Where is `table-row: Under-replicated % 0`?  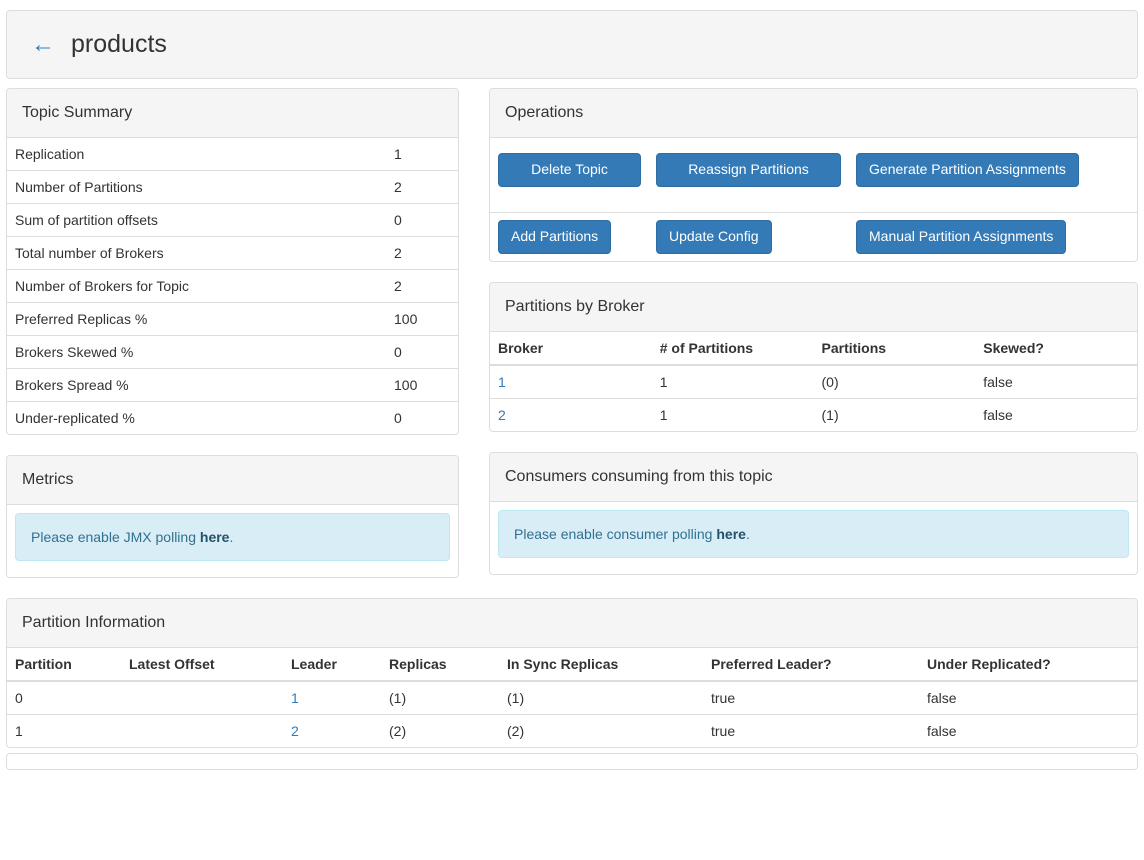
table-row: Under-replicated % 0 is located at coordinates (232, 417).